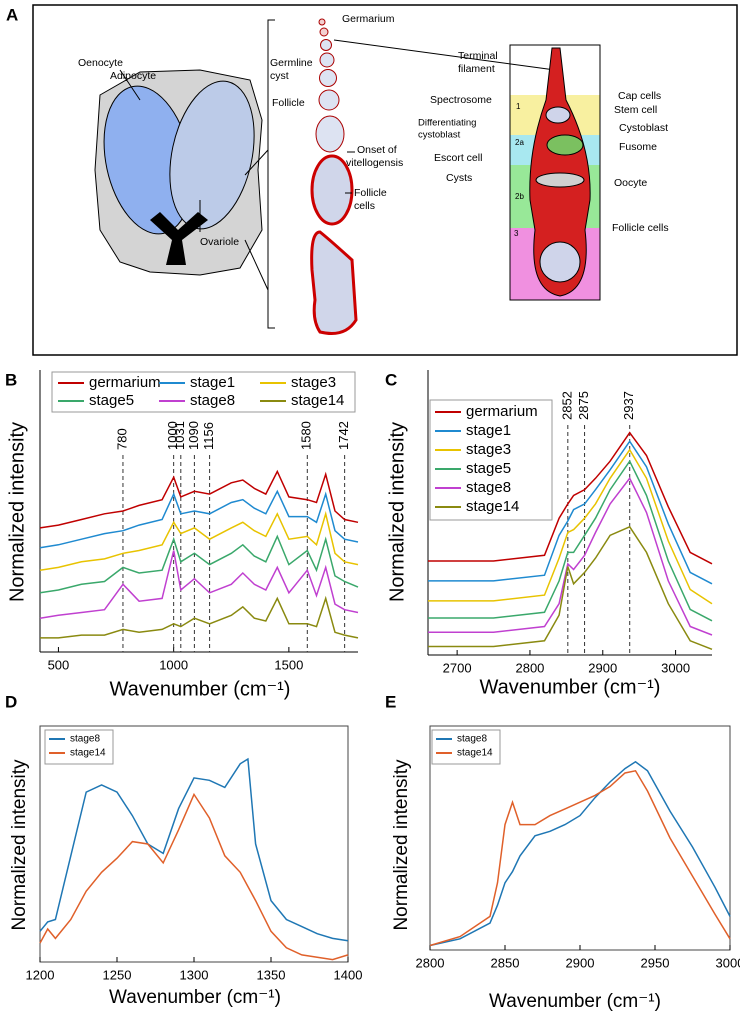 Image resolution: width=740 pixels, height=1016 pixels. I want to click on bracket, so click(271, 174).